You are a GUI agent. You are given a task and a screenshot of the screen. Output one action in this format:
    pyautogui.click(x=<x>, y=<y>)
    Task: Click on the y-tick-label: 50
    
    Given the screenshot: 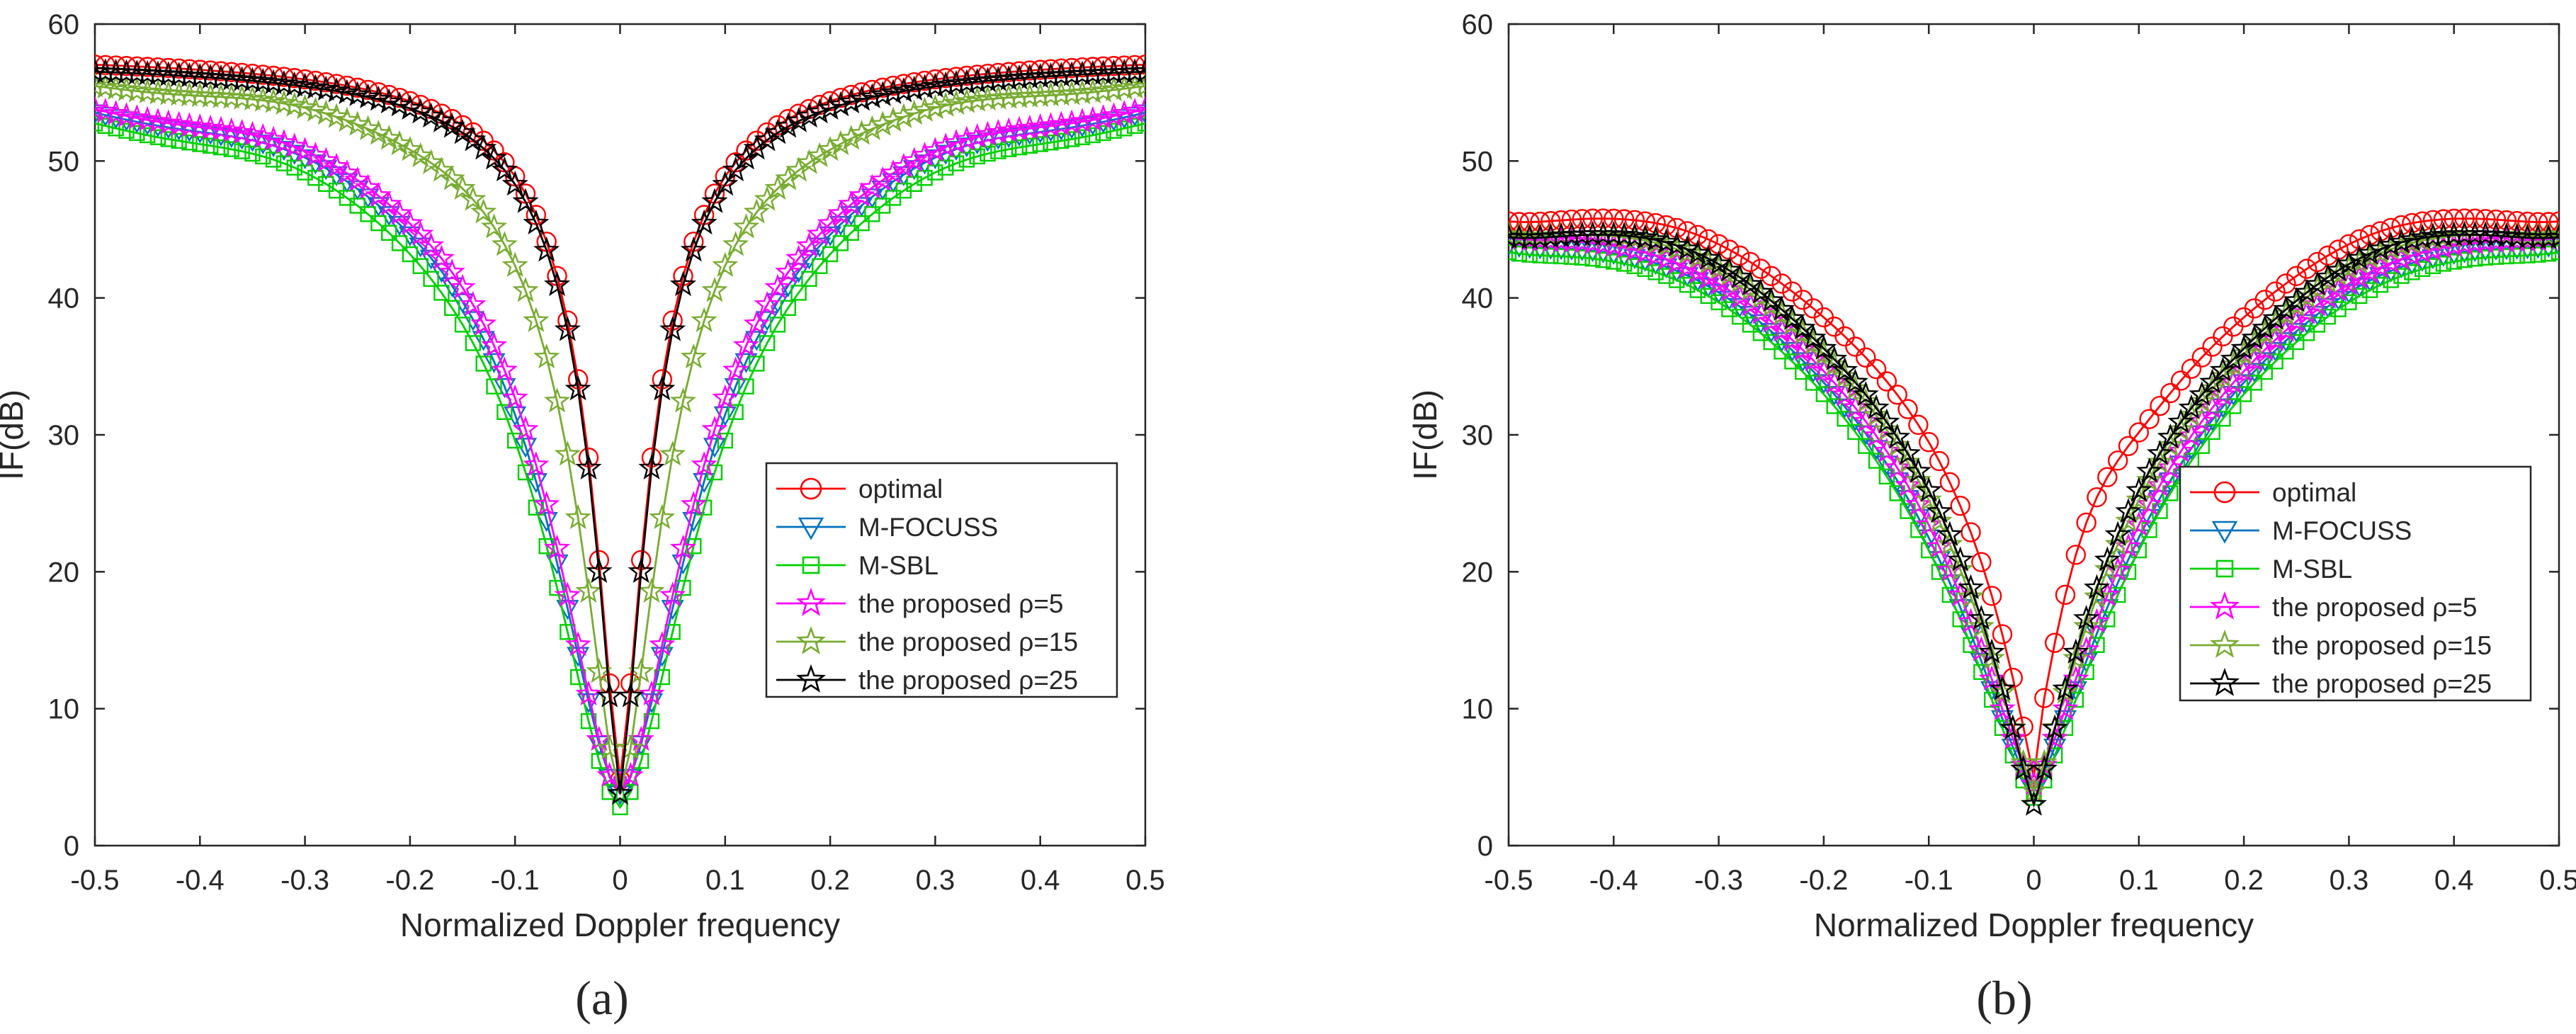 What is the action you would take?
    pyautogui.click(x=1478, y=161)
    